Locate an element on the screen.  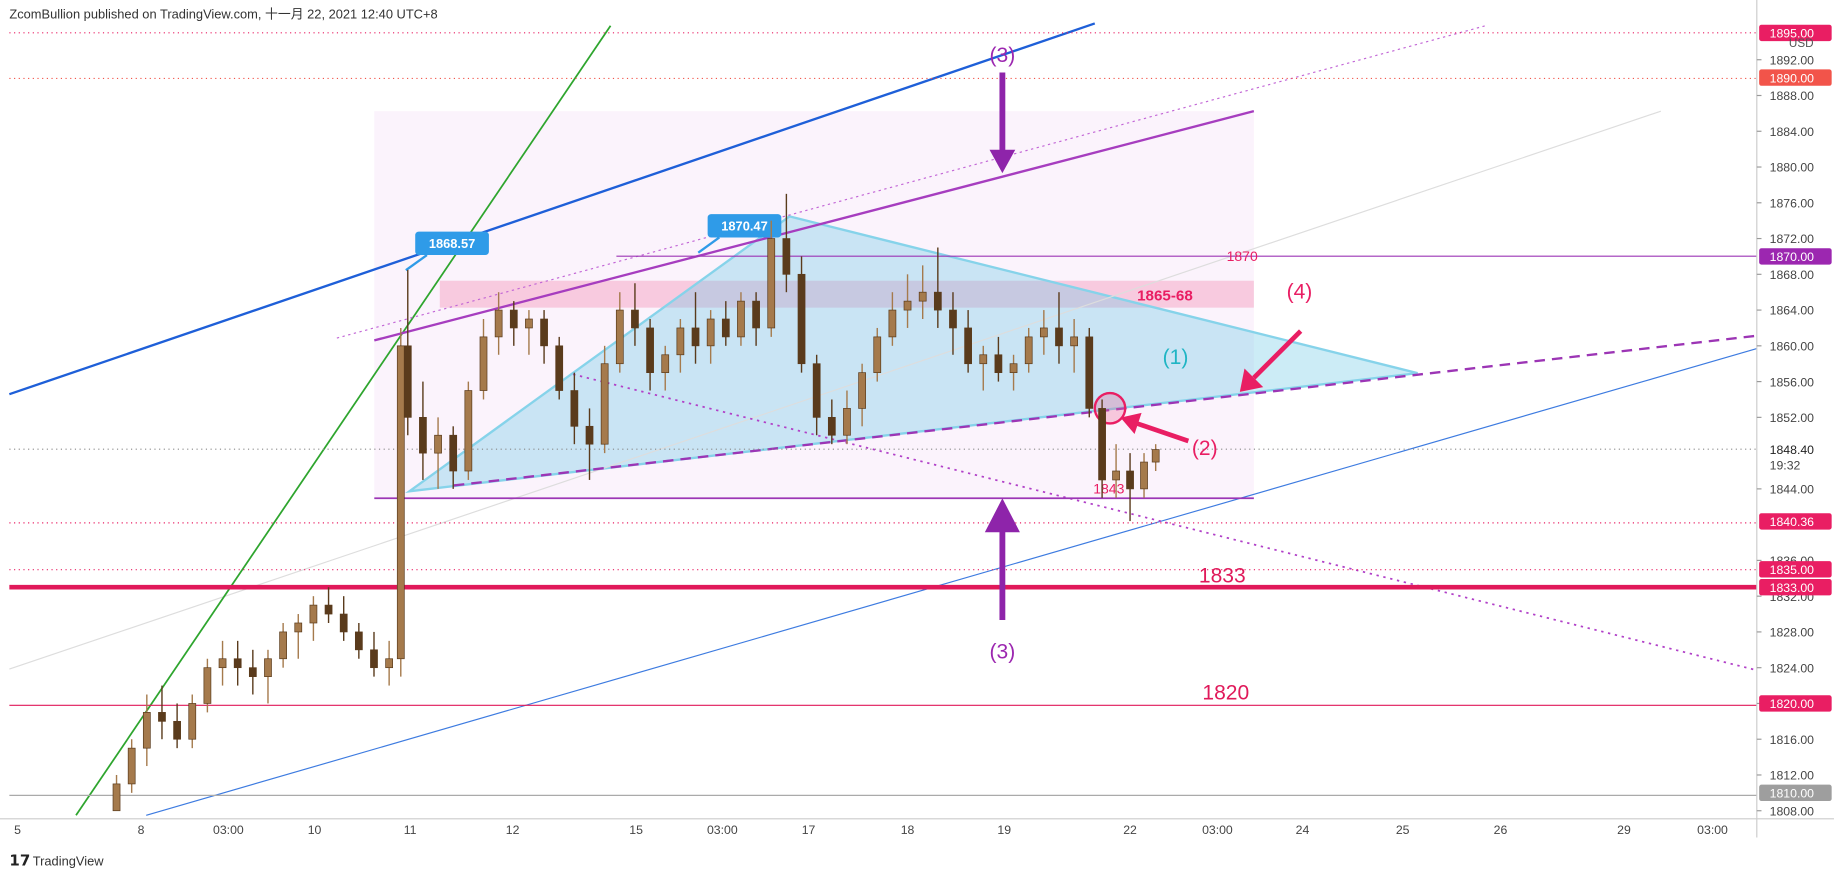
channel-line is located at coordinates (814, 226).